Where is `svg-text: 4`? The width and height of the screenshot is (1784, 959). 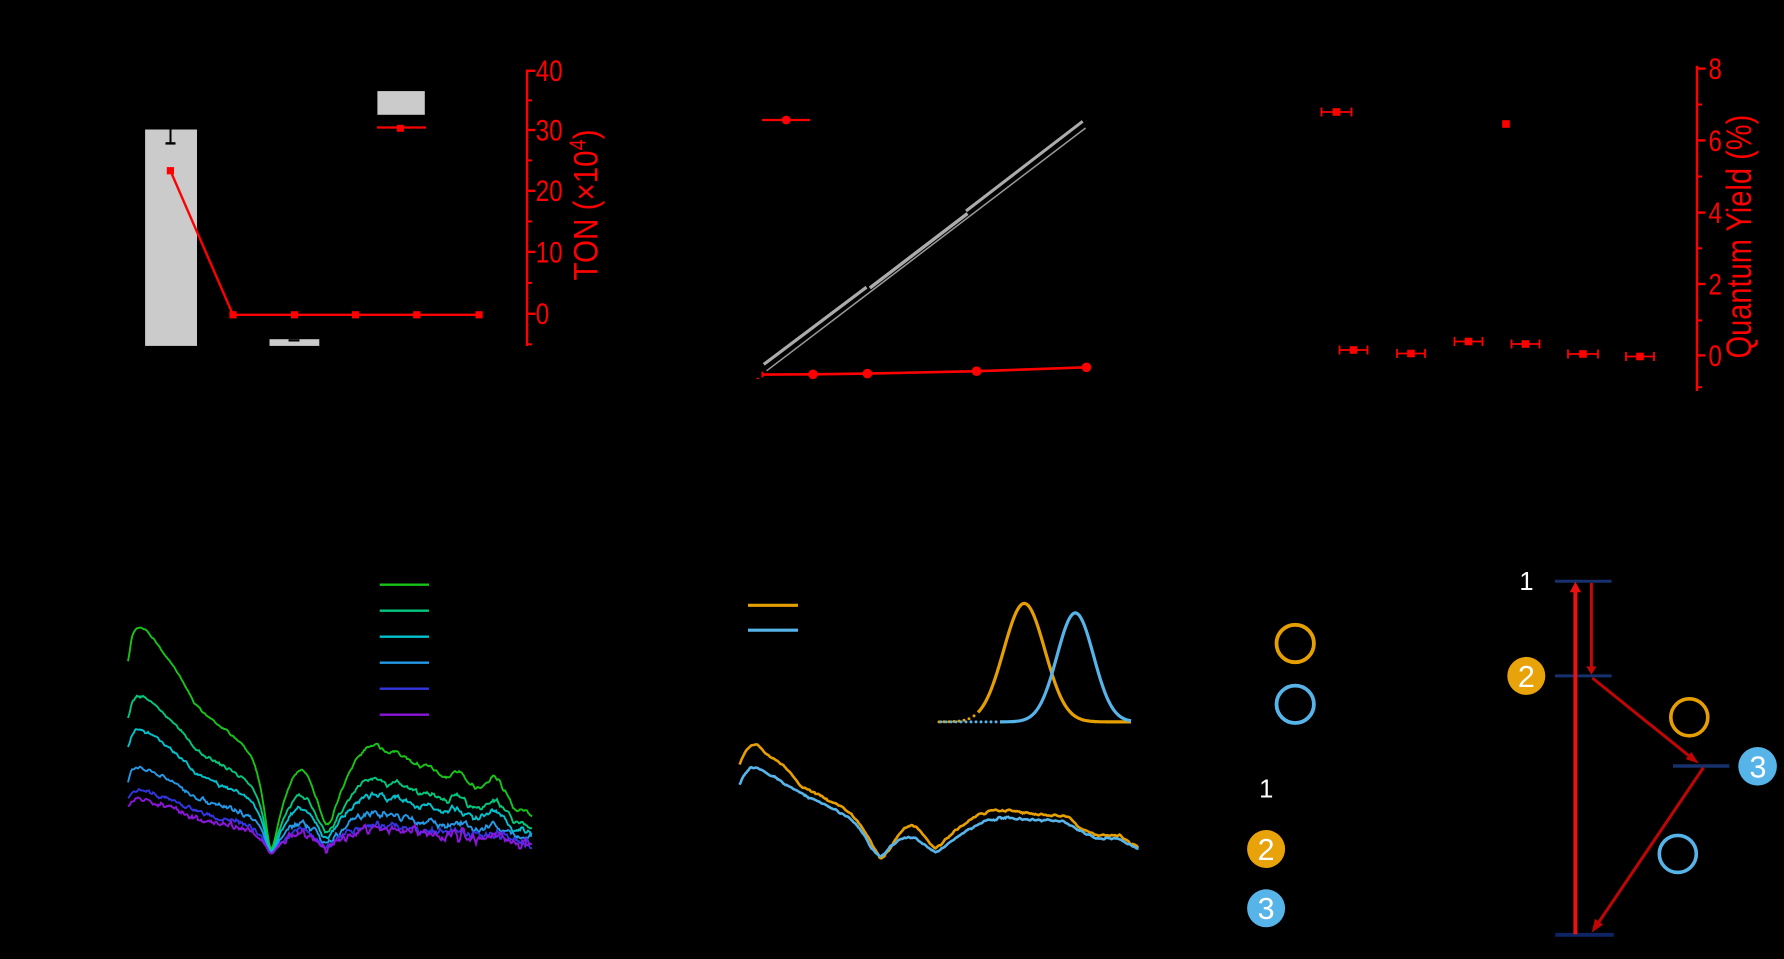 svg-text: 4 is located at coordinates (1715, 213).